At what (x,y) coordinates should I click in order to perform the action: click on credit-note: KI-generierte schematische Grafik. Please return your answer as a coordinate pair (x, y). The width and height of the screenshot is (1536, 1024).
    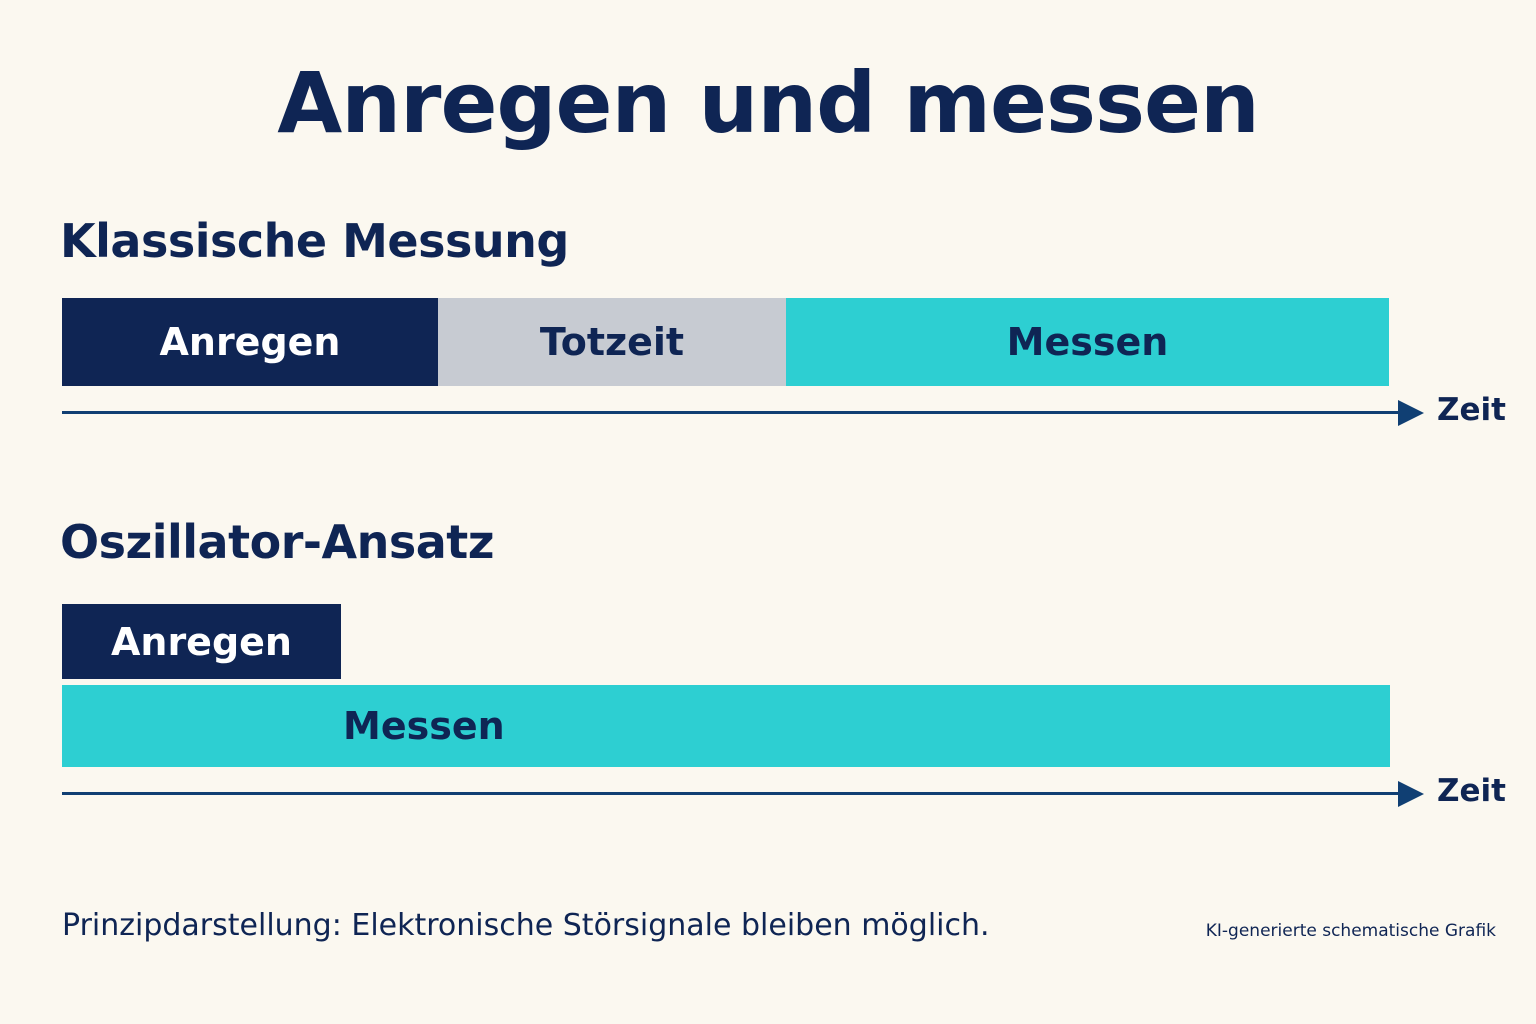
    Looking at the image, I should click on (1350, 931).